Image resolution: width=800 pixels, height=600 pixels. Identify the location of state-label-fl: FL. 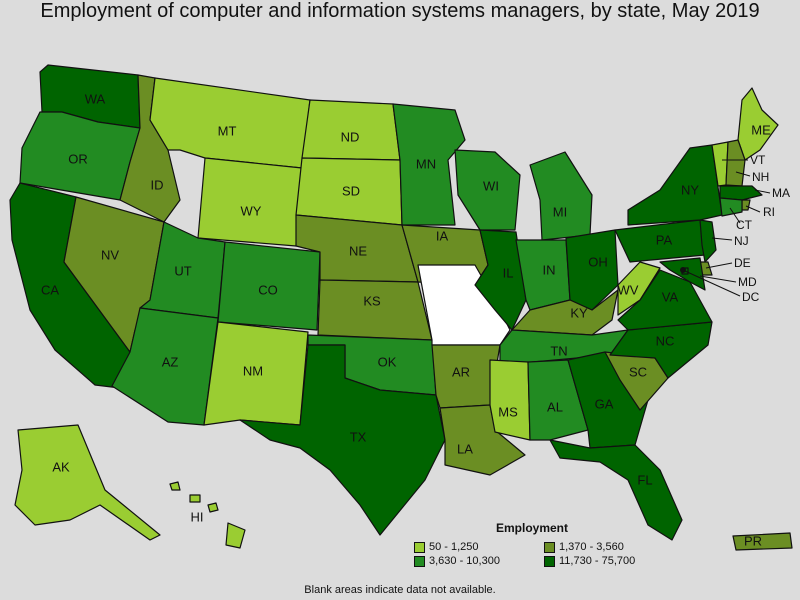
(644, 479).